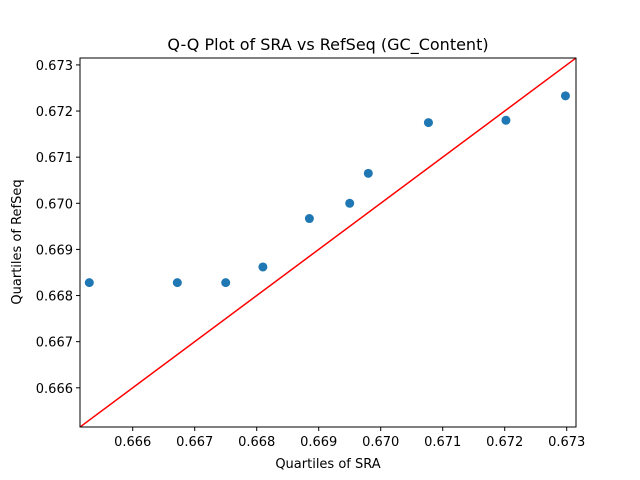  What do you see at coordinates (380, 442) in the screenshot?
I see `x-tick-label: 0.670` at bounding box center [380, 442].